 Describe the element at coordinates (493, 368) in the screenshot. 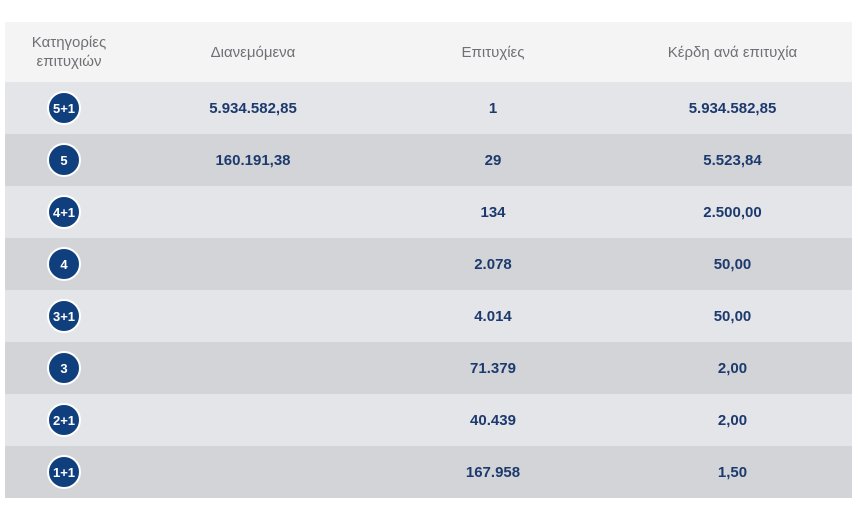

I see `winners-value: 71.379` at that location.